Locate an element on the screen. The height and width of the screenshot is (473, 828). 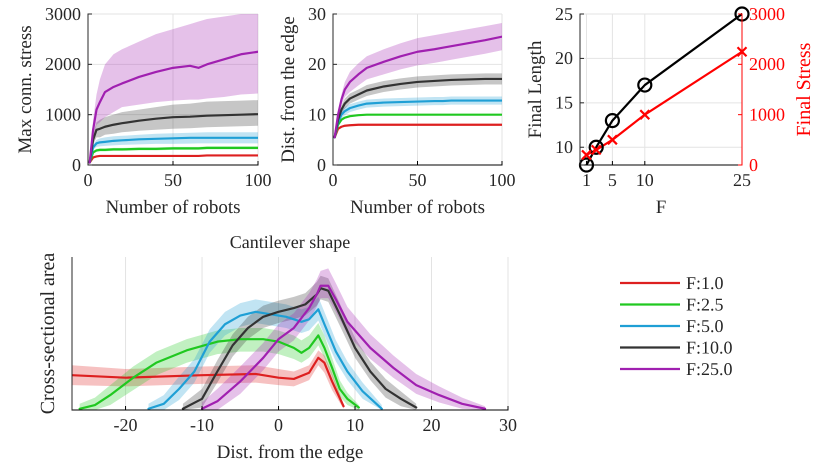
x-tick-label: 1 is located at coordinates (586, 180).